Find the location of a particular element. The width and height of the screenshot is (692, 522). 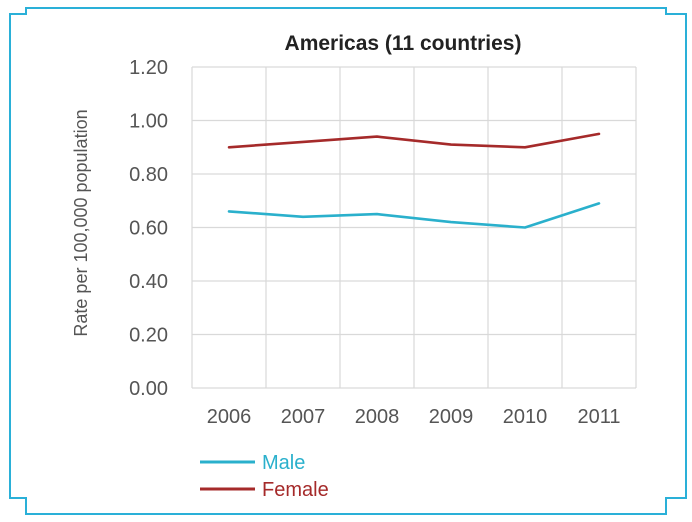

series-lines is located at coordinates (414, 180).